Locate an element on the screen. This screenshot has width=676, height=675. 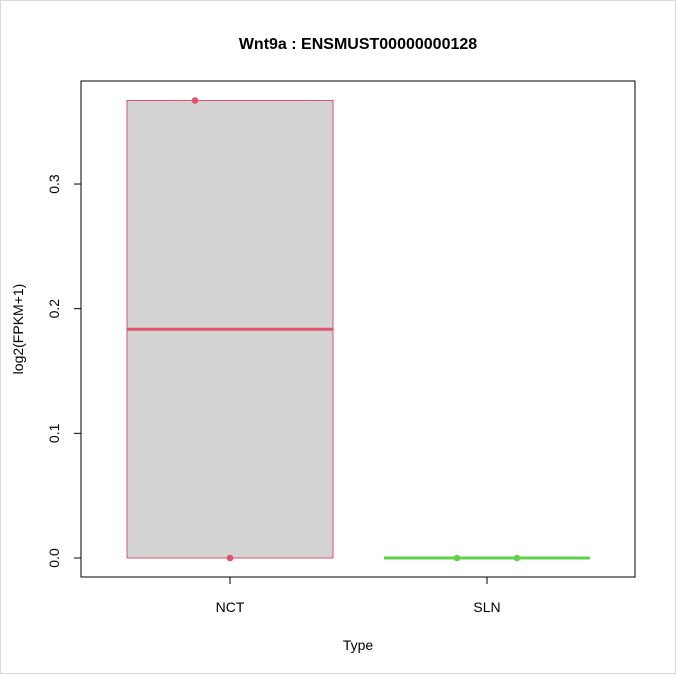
y-tick-label: 0.3 is located at coordinates (54, 184).